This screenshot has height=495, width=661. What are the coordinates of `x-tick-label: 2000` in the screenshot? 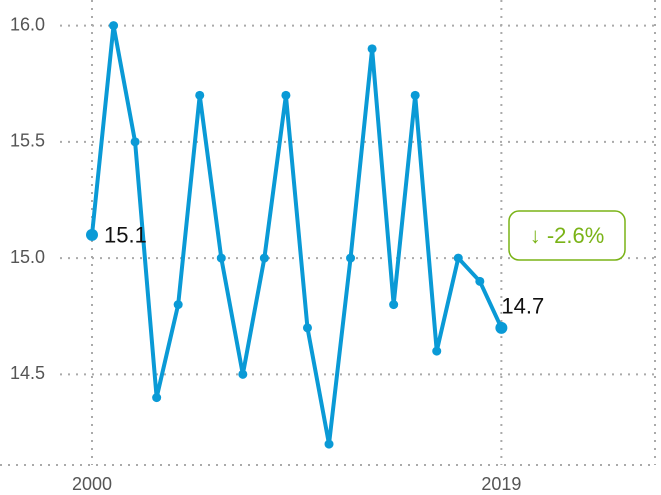 It's located at (92, 484).